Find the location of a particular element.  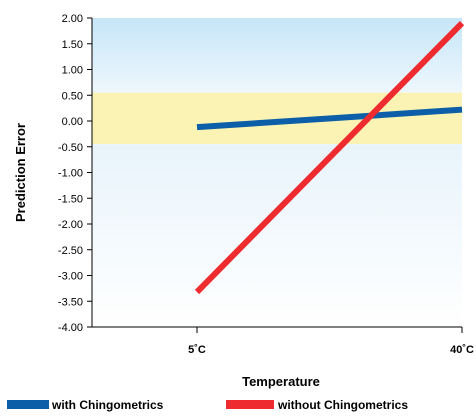

y-tick-label: 0.50 is located at coordinates (72, 96).